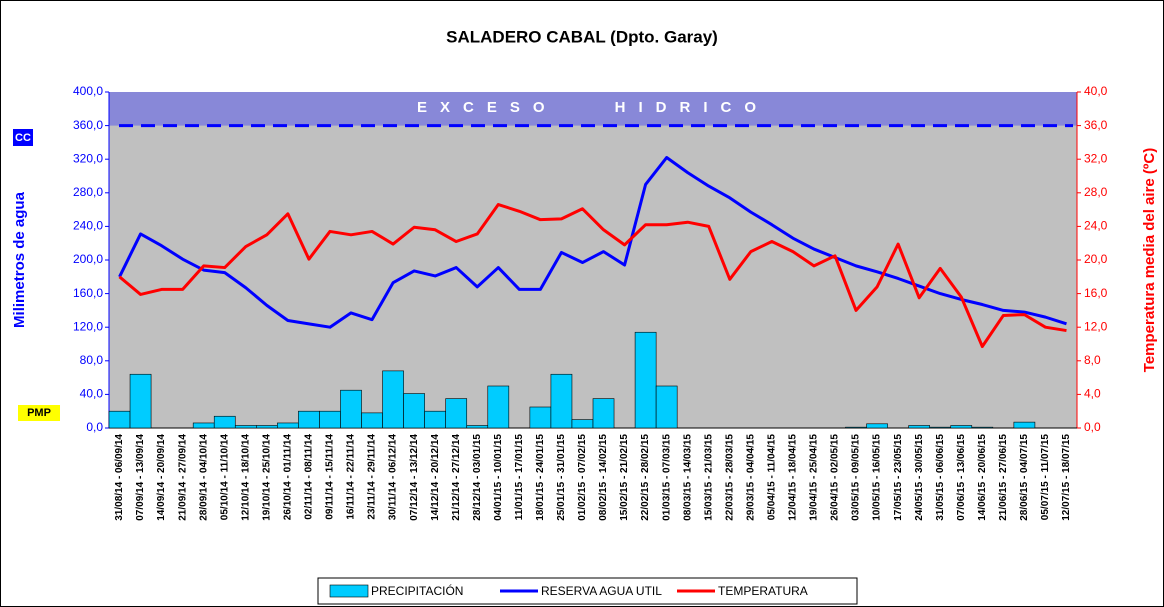  What do you see at coordinates (92, 360) in the screenshot?
I see `y-tick-label: 80,0` at bounding box center [92, 360].